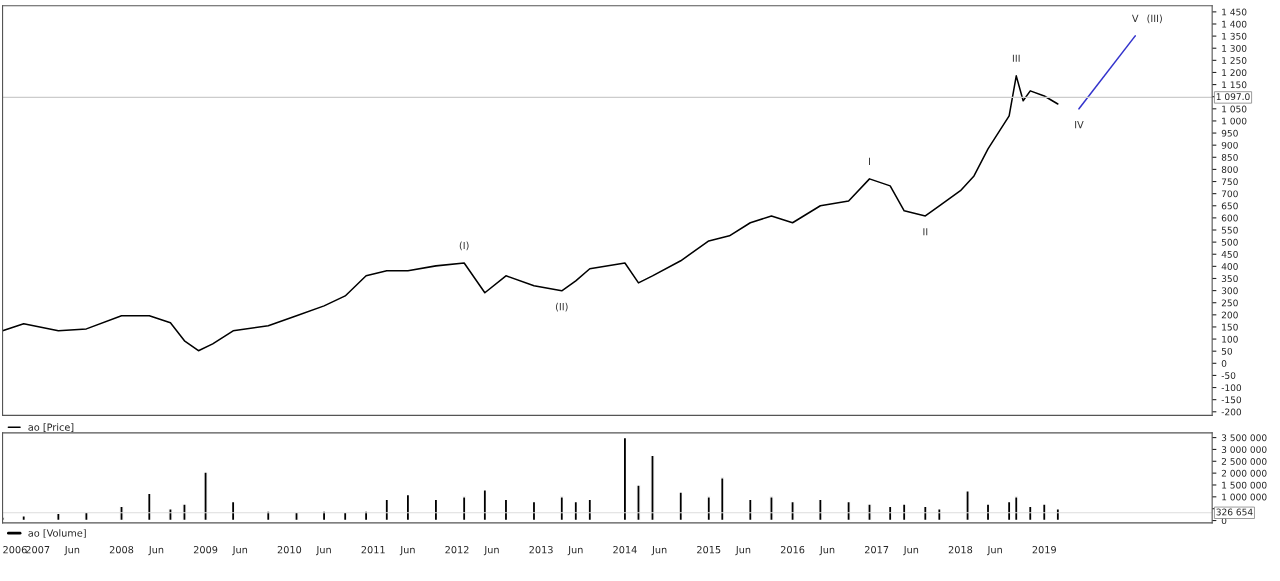  Describe the element at coordinates (1229, 169) in the screenshot. I see `y-tick-label: 800` at that location.